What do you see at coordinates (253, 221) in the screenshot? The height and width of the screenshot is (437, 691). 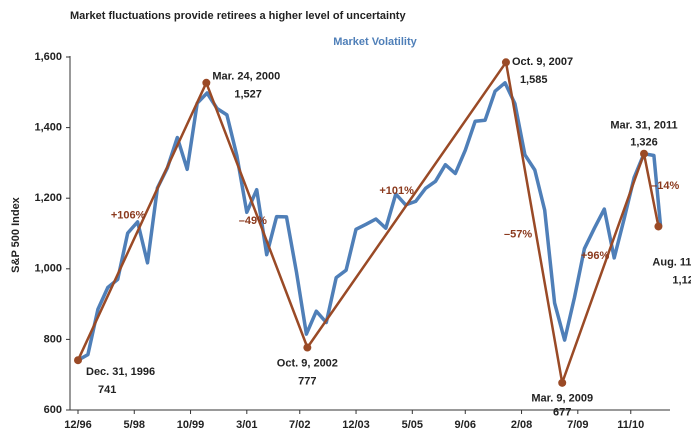 I see `change-label: –49%` at bounding box center [253, 221].